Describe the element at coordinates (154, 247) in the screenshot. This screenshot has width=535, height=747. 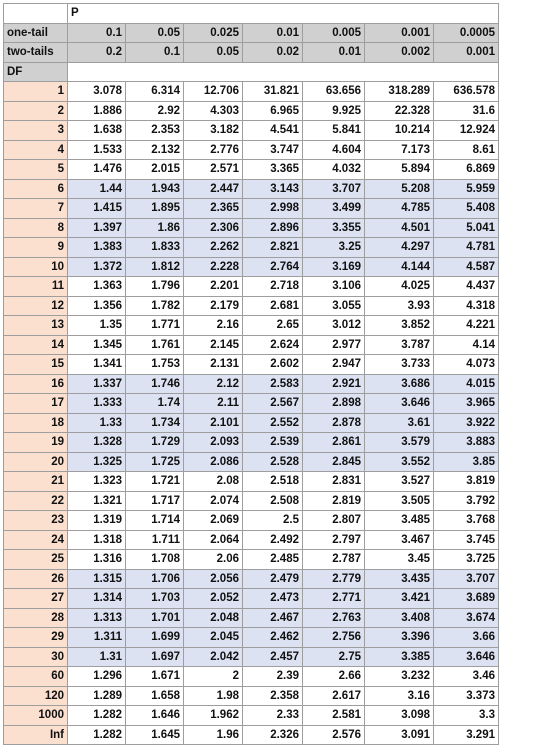
I see `critical-value-cell: 1.833` at that location.